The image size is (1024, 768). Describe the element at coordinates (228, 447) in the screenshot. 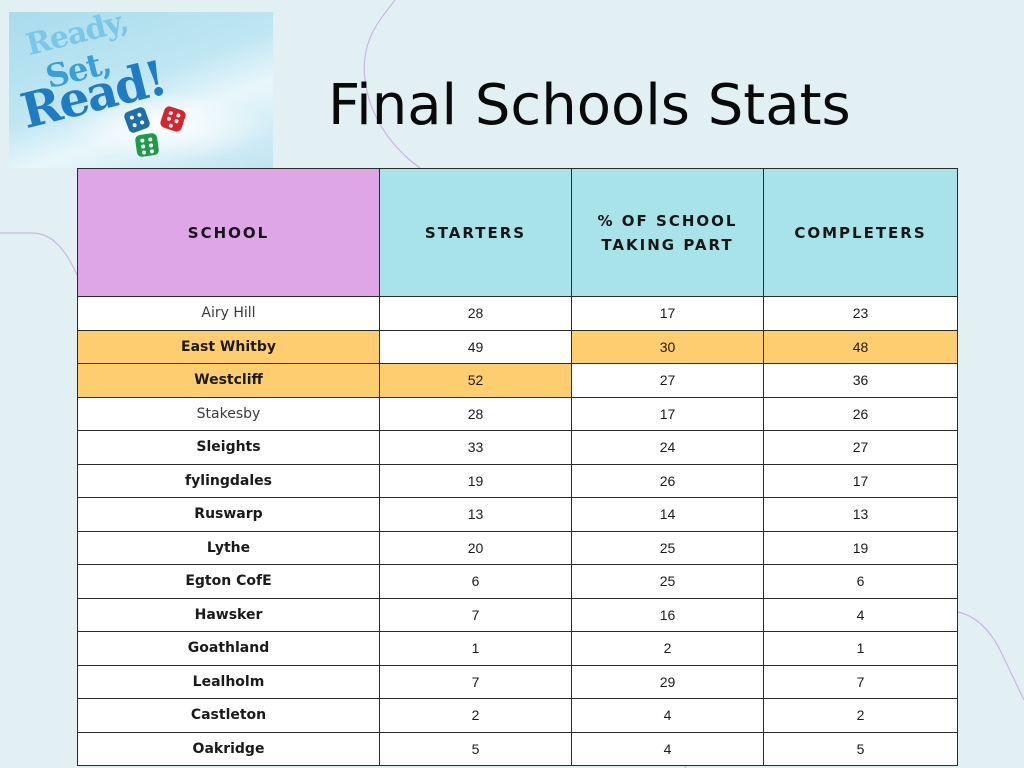

I see `cell-school: Sleights` at that location.